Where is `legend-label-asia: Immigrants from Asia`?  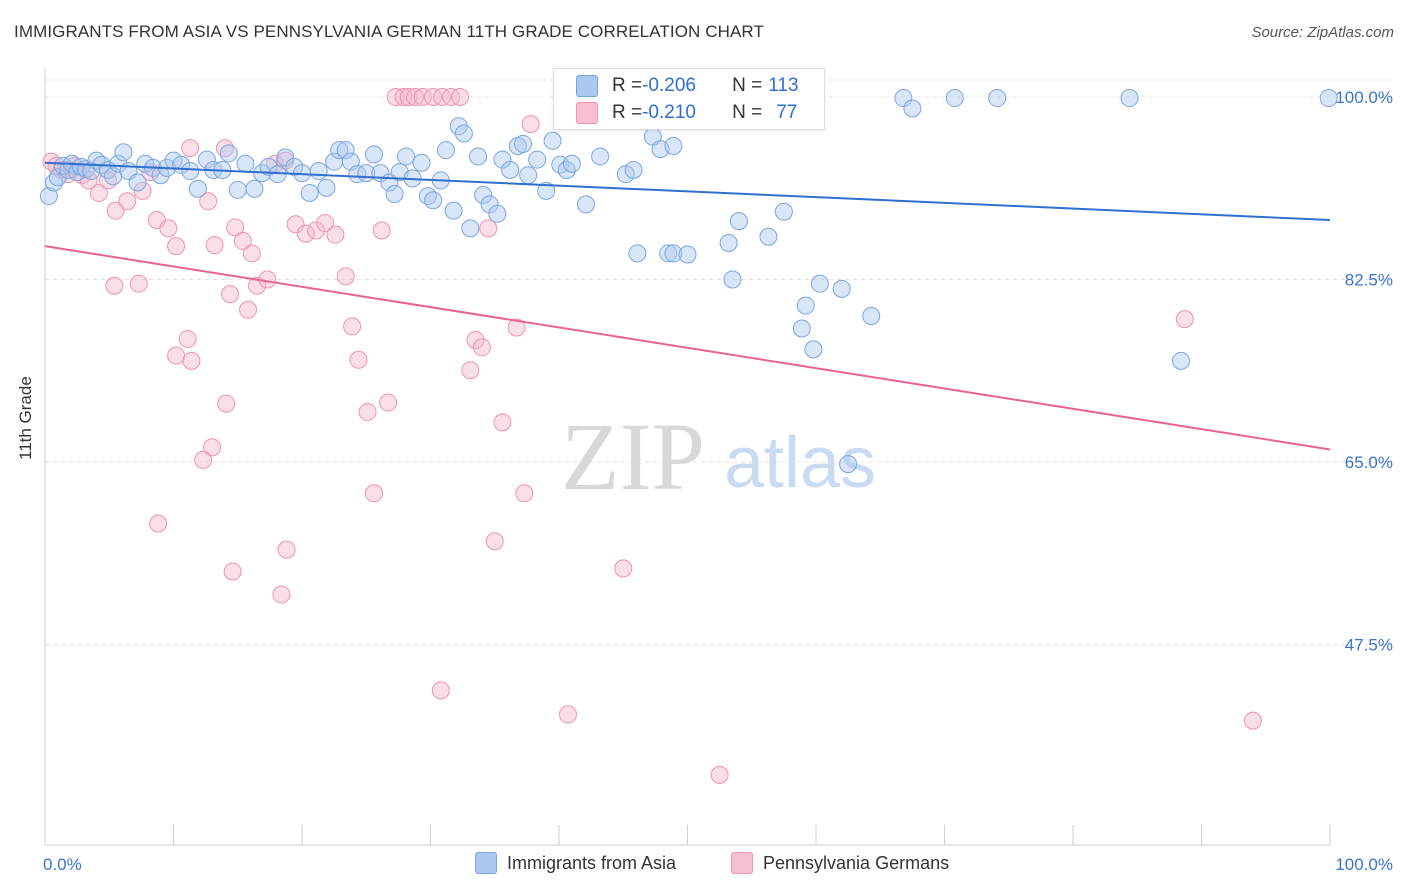
legend-label-asia: Immigrants from Asia is located at coordinates (592, 862).